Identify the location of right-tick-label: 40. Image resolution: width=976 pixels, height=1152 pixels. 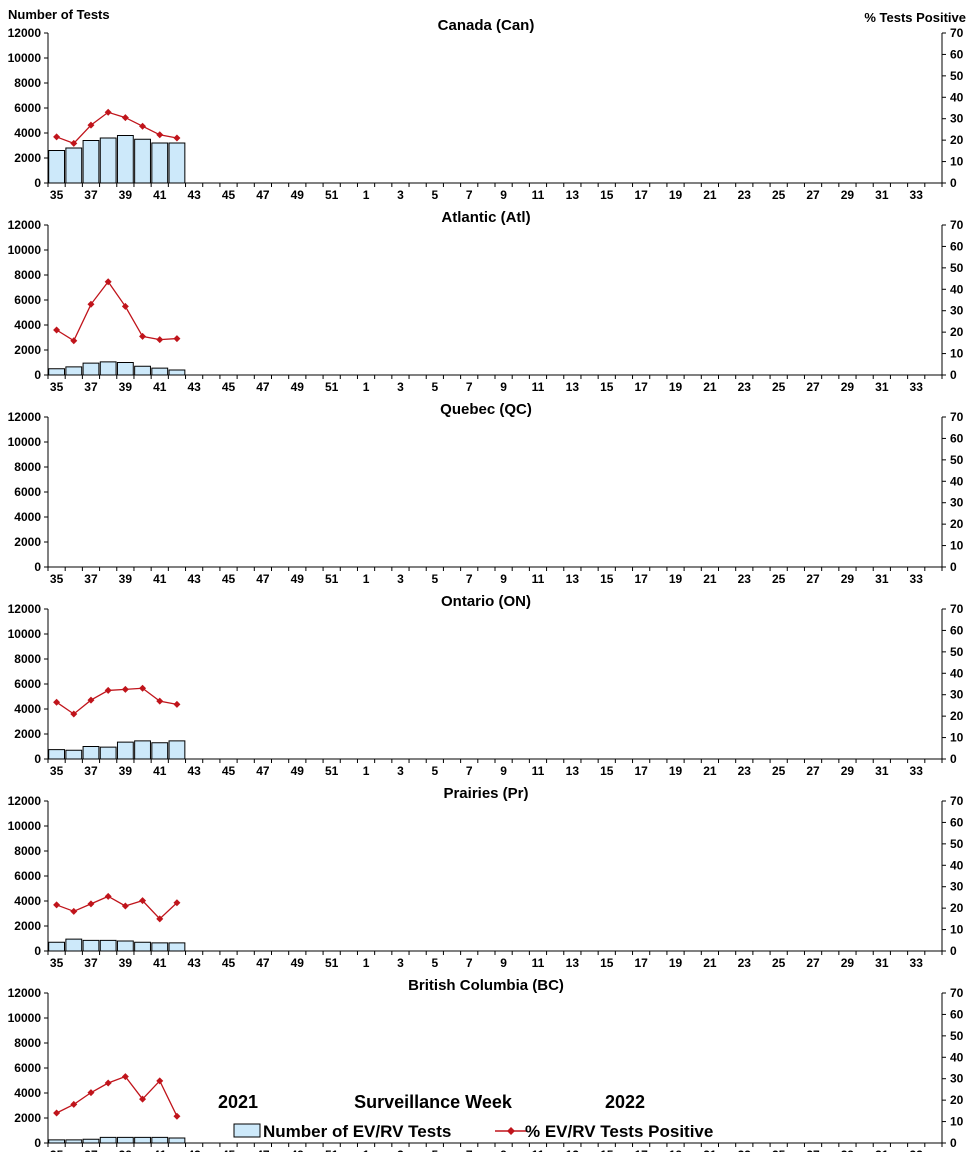
(957, 481).